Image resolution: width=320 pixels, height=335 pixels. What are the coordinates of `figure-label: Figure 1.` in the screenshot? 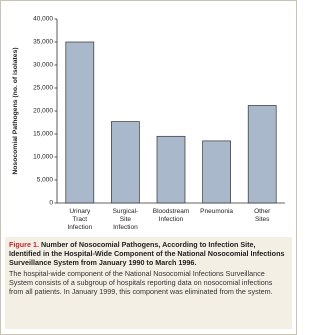 It's located at (24, 244).